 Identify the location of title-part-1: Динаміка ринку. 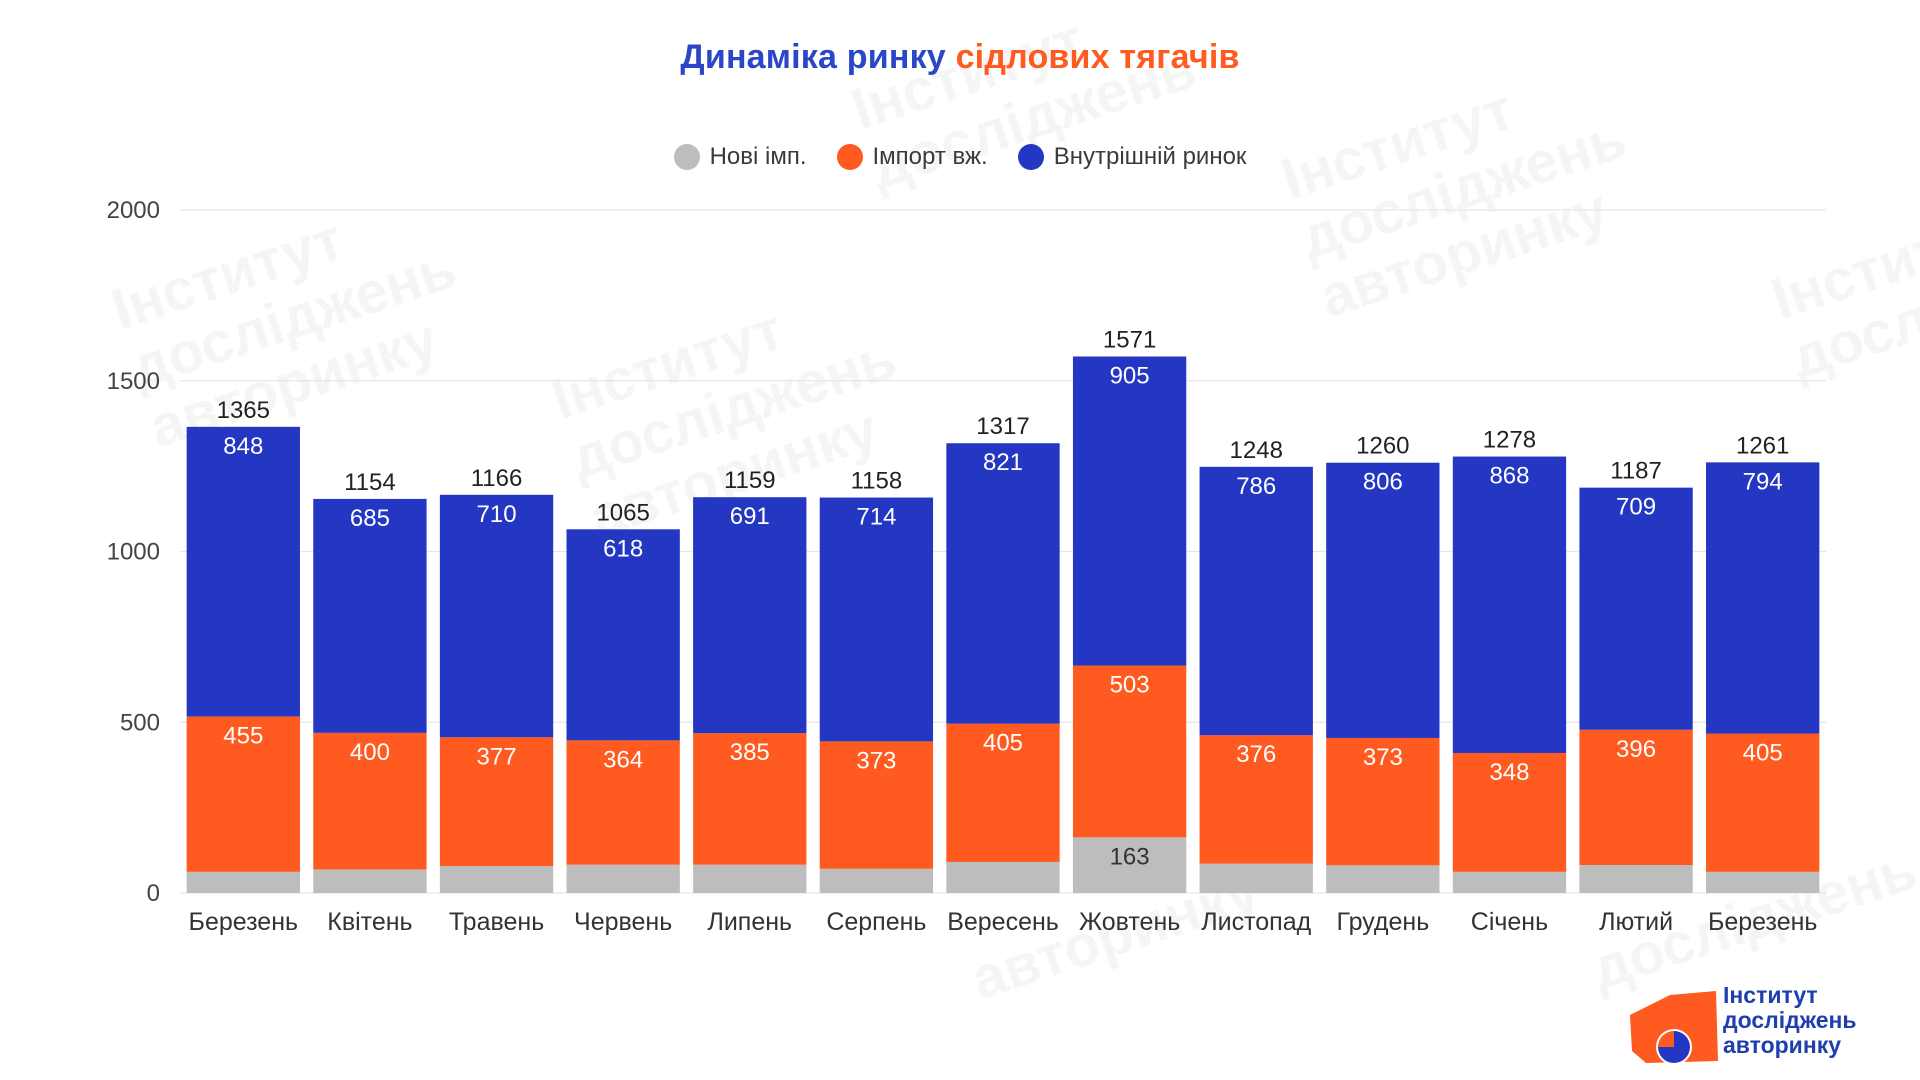
(813, 57).